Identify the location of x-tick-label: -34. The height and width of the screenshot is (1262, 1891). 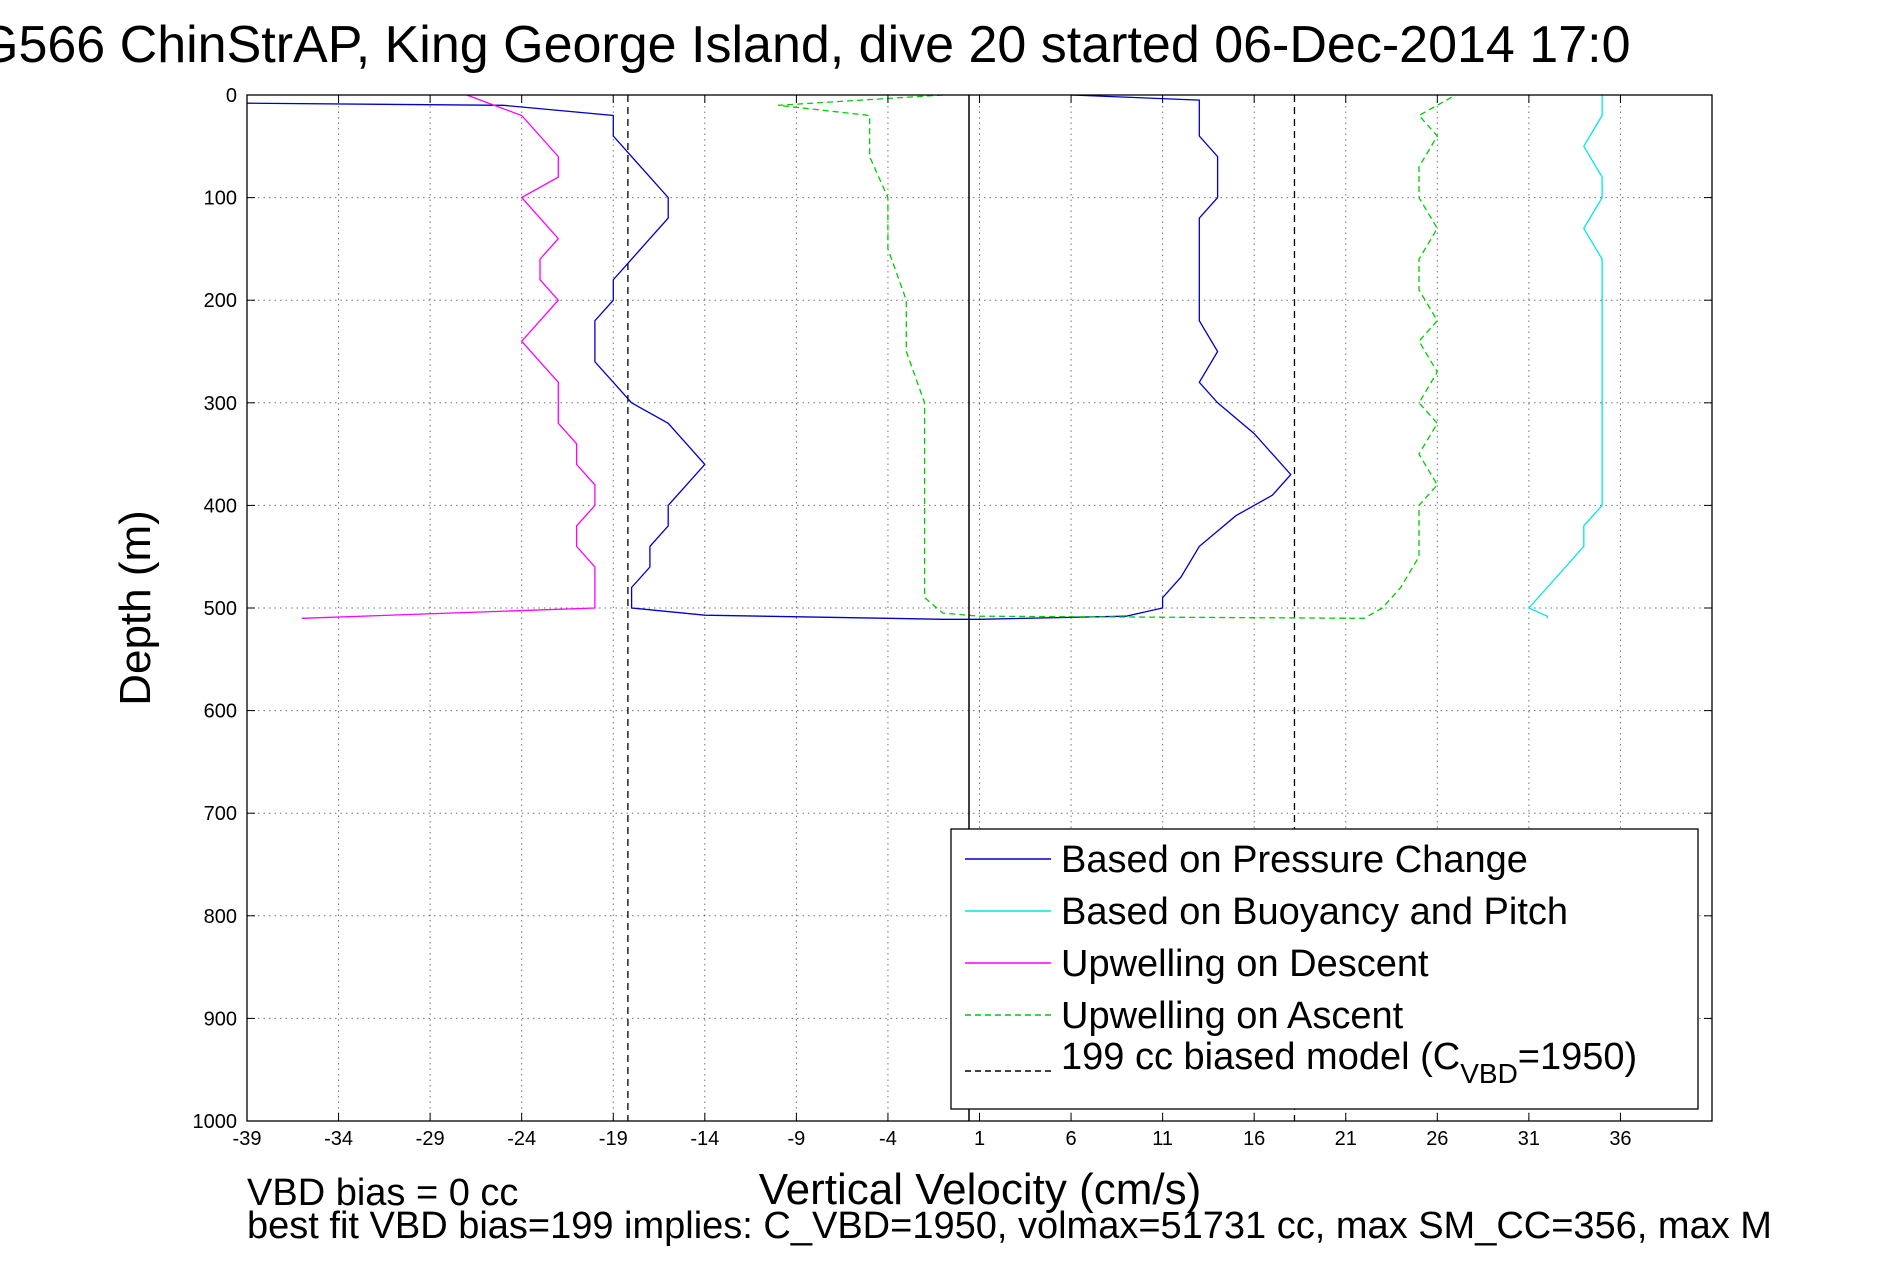
(338, 1139).